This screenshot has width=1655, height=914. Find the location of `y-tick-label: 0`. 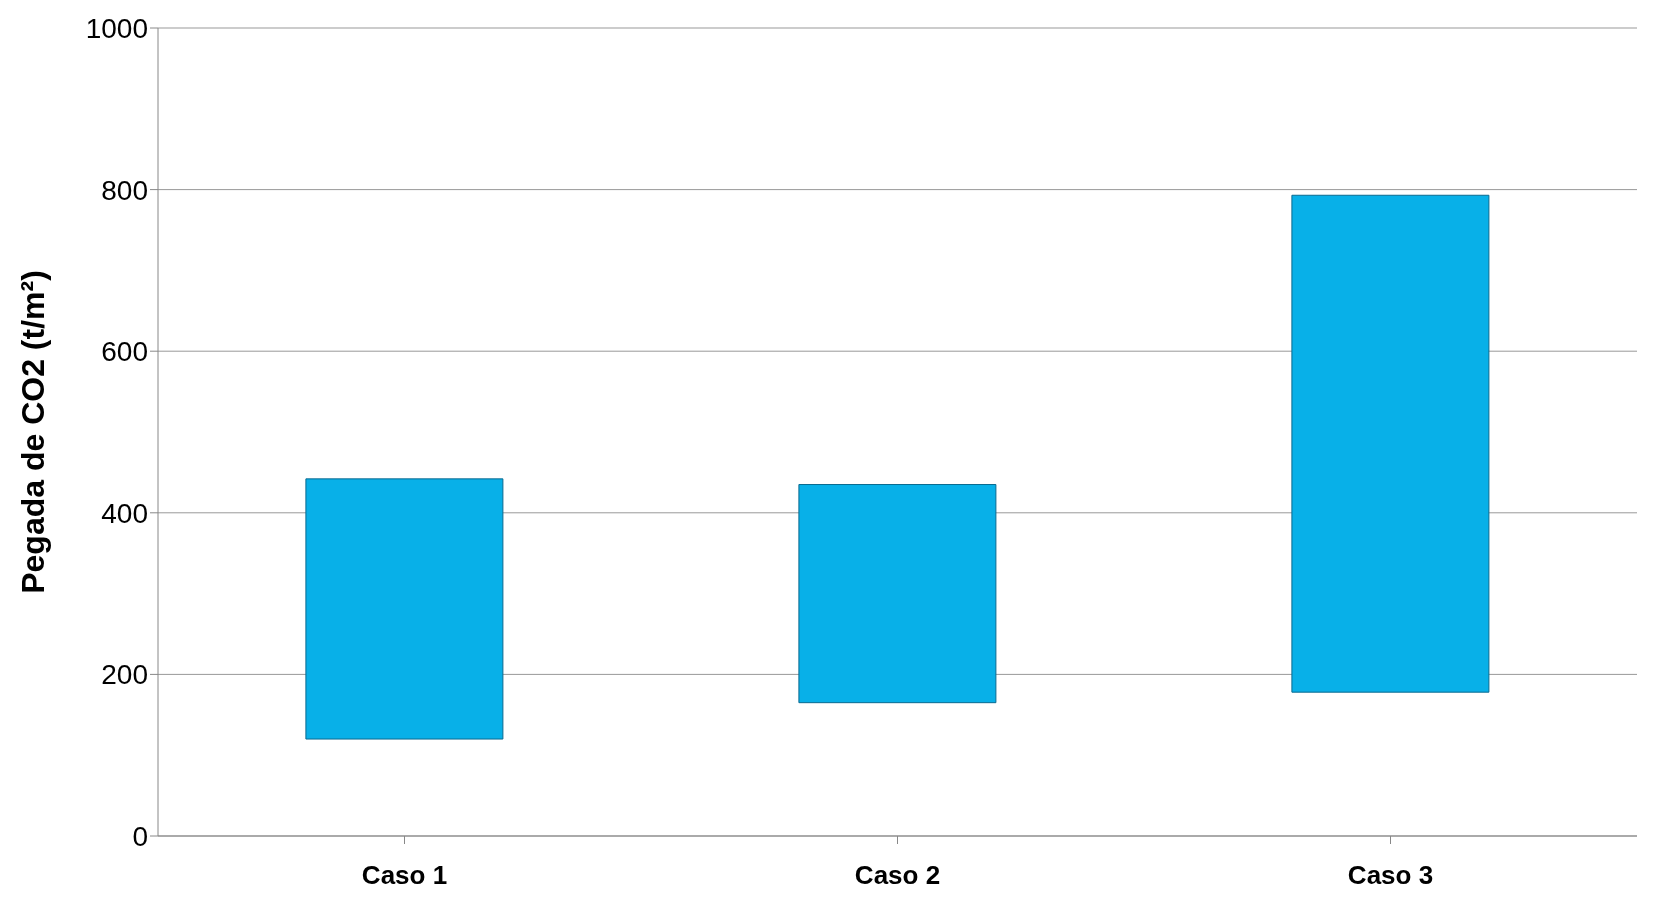

y-tick-label: 0 is located at coordinates (140, 836).